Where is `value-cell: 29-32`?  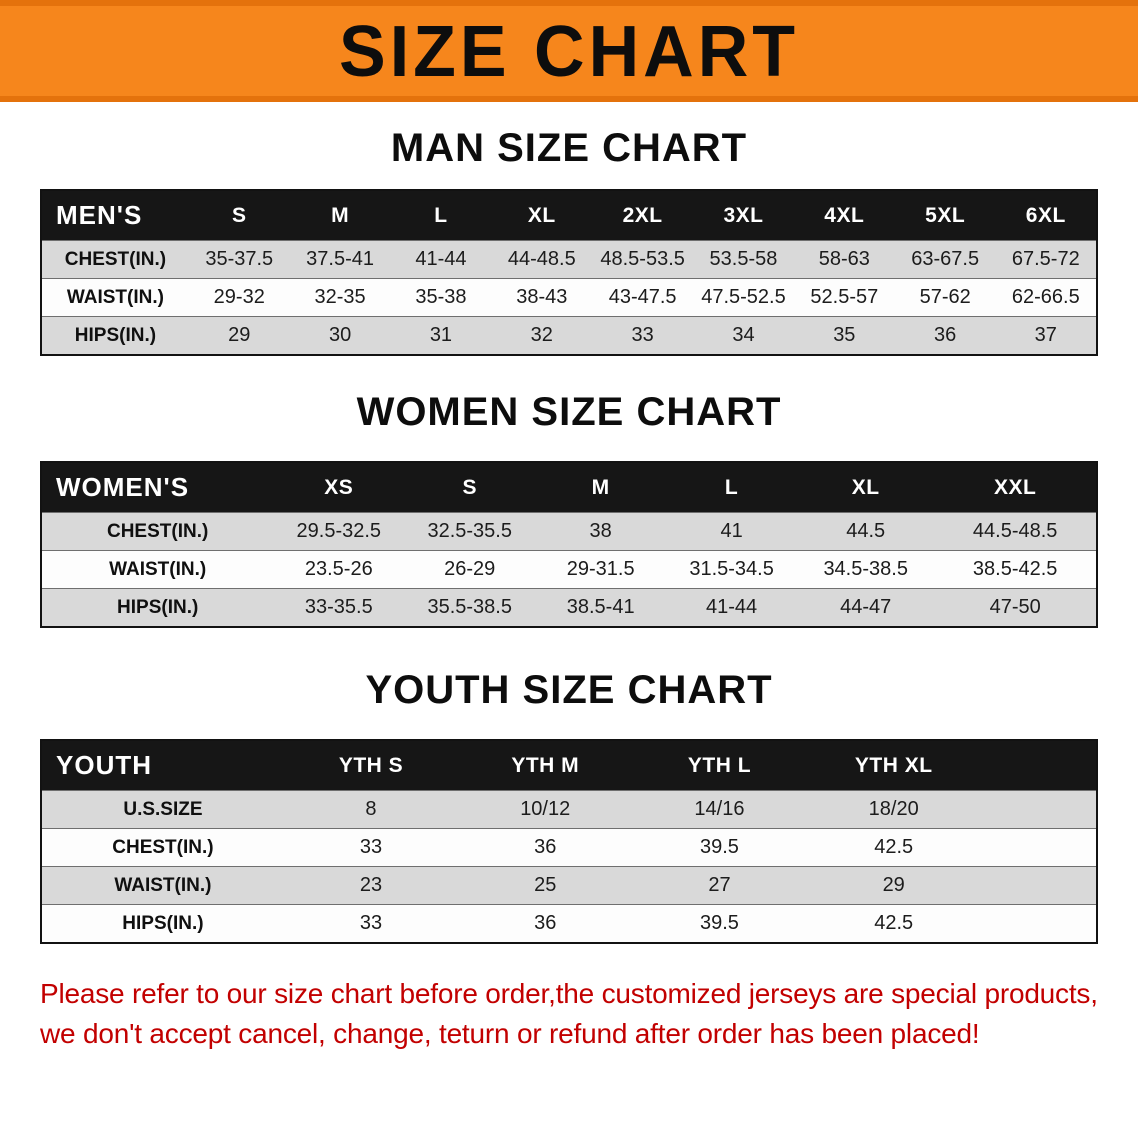 value-cell: 29-32 is located at coordinates (239, 297).